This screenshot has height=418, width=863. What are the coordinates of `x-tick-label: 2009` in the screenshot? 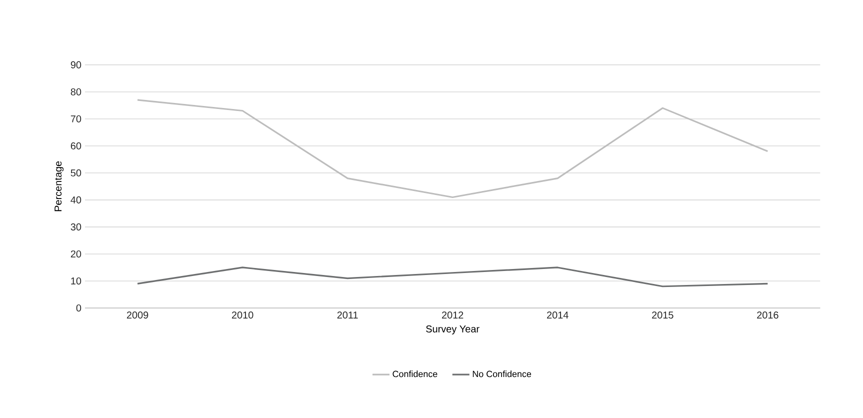 It's located at (137, 315).